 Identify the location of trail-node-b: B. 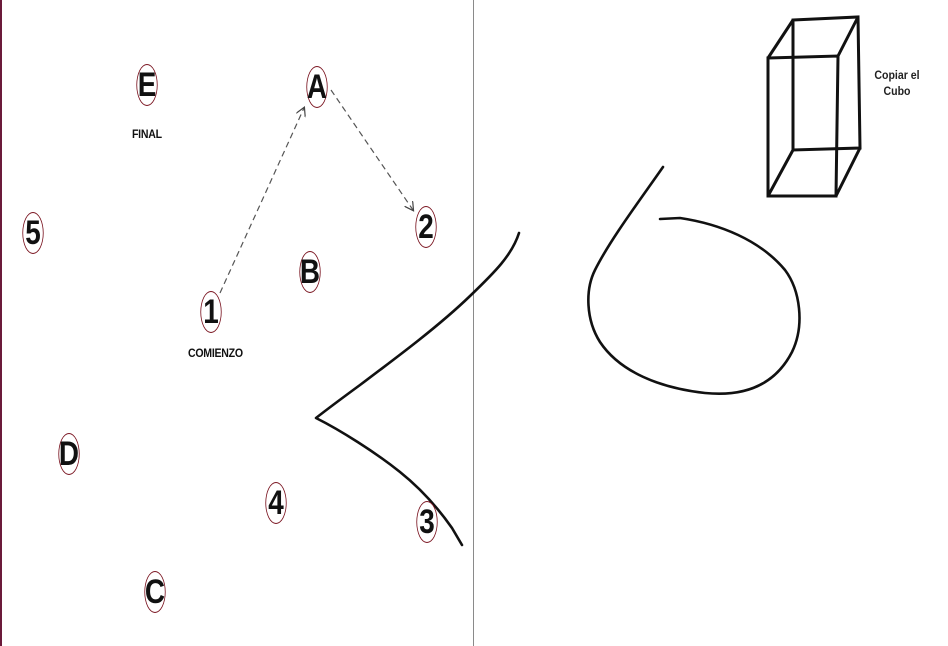
(310, 272).